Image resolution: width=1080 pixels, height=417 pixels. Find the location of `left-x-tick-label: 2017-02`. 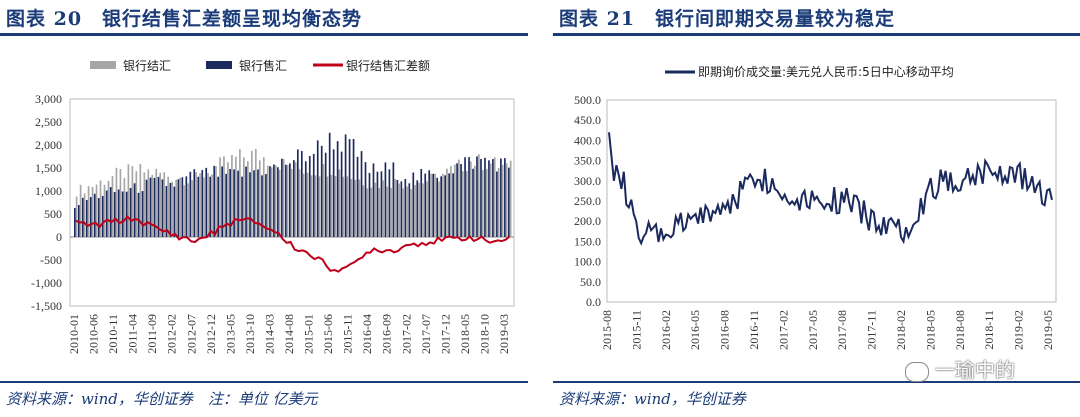

left-x-tick-label: 2017-02 is located at coordinates (406, 334).